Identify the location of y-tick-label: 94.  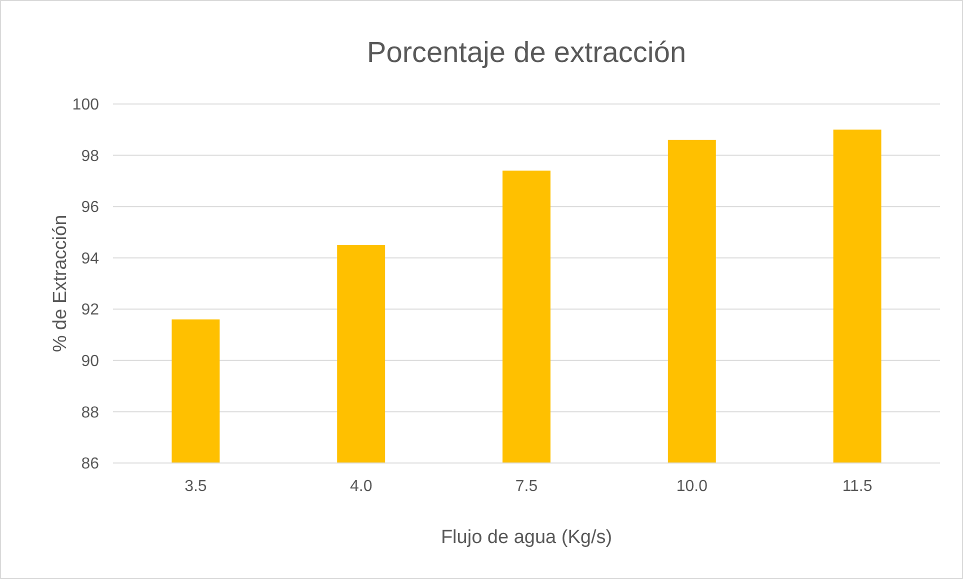
(90, 259).